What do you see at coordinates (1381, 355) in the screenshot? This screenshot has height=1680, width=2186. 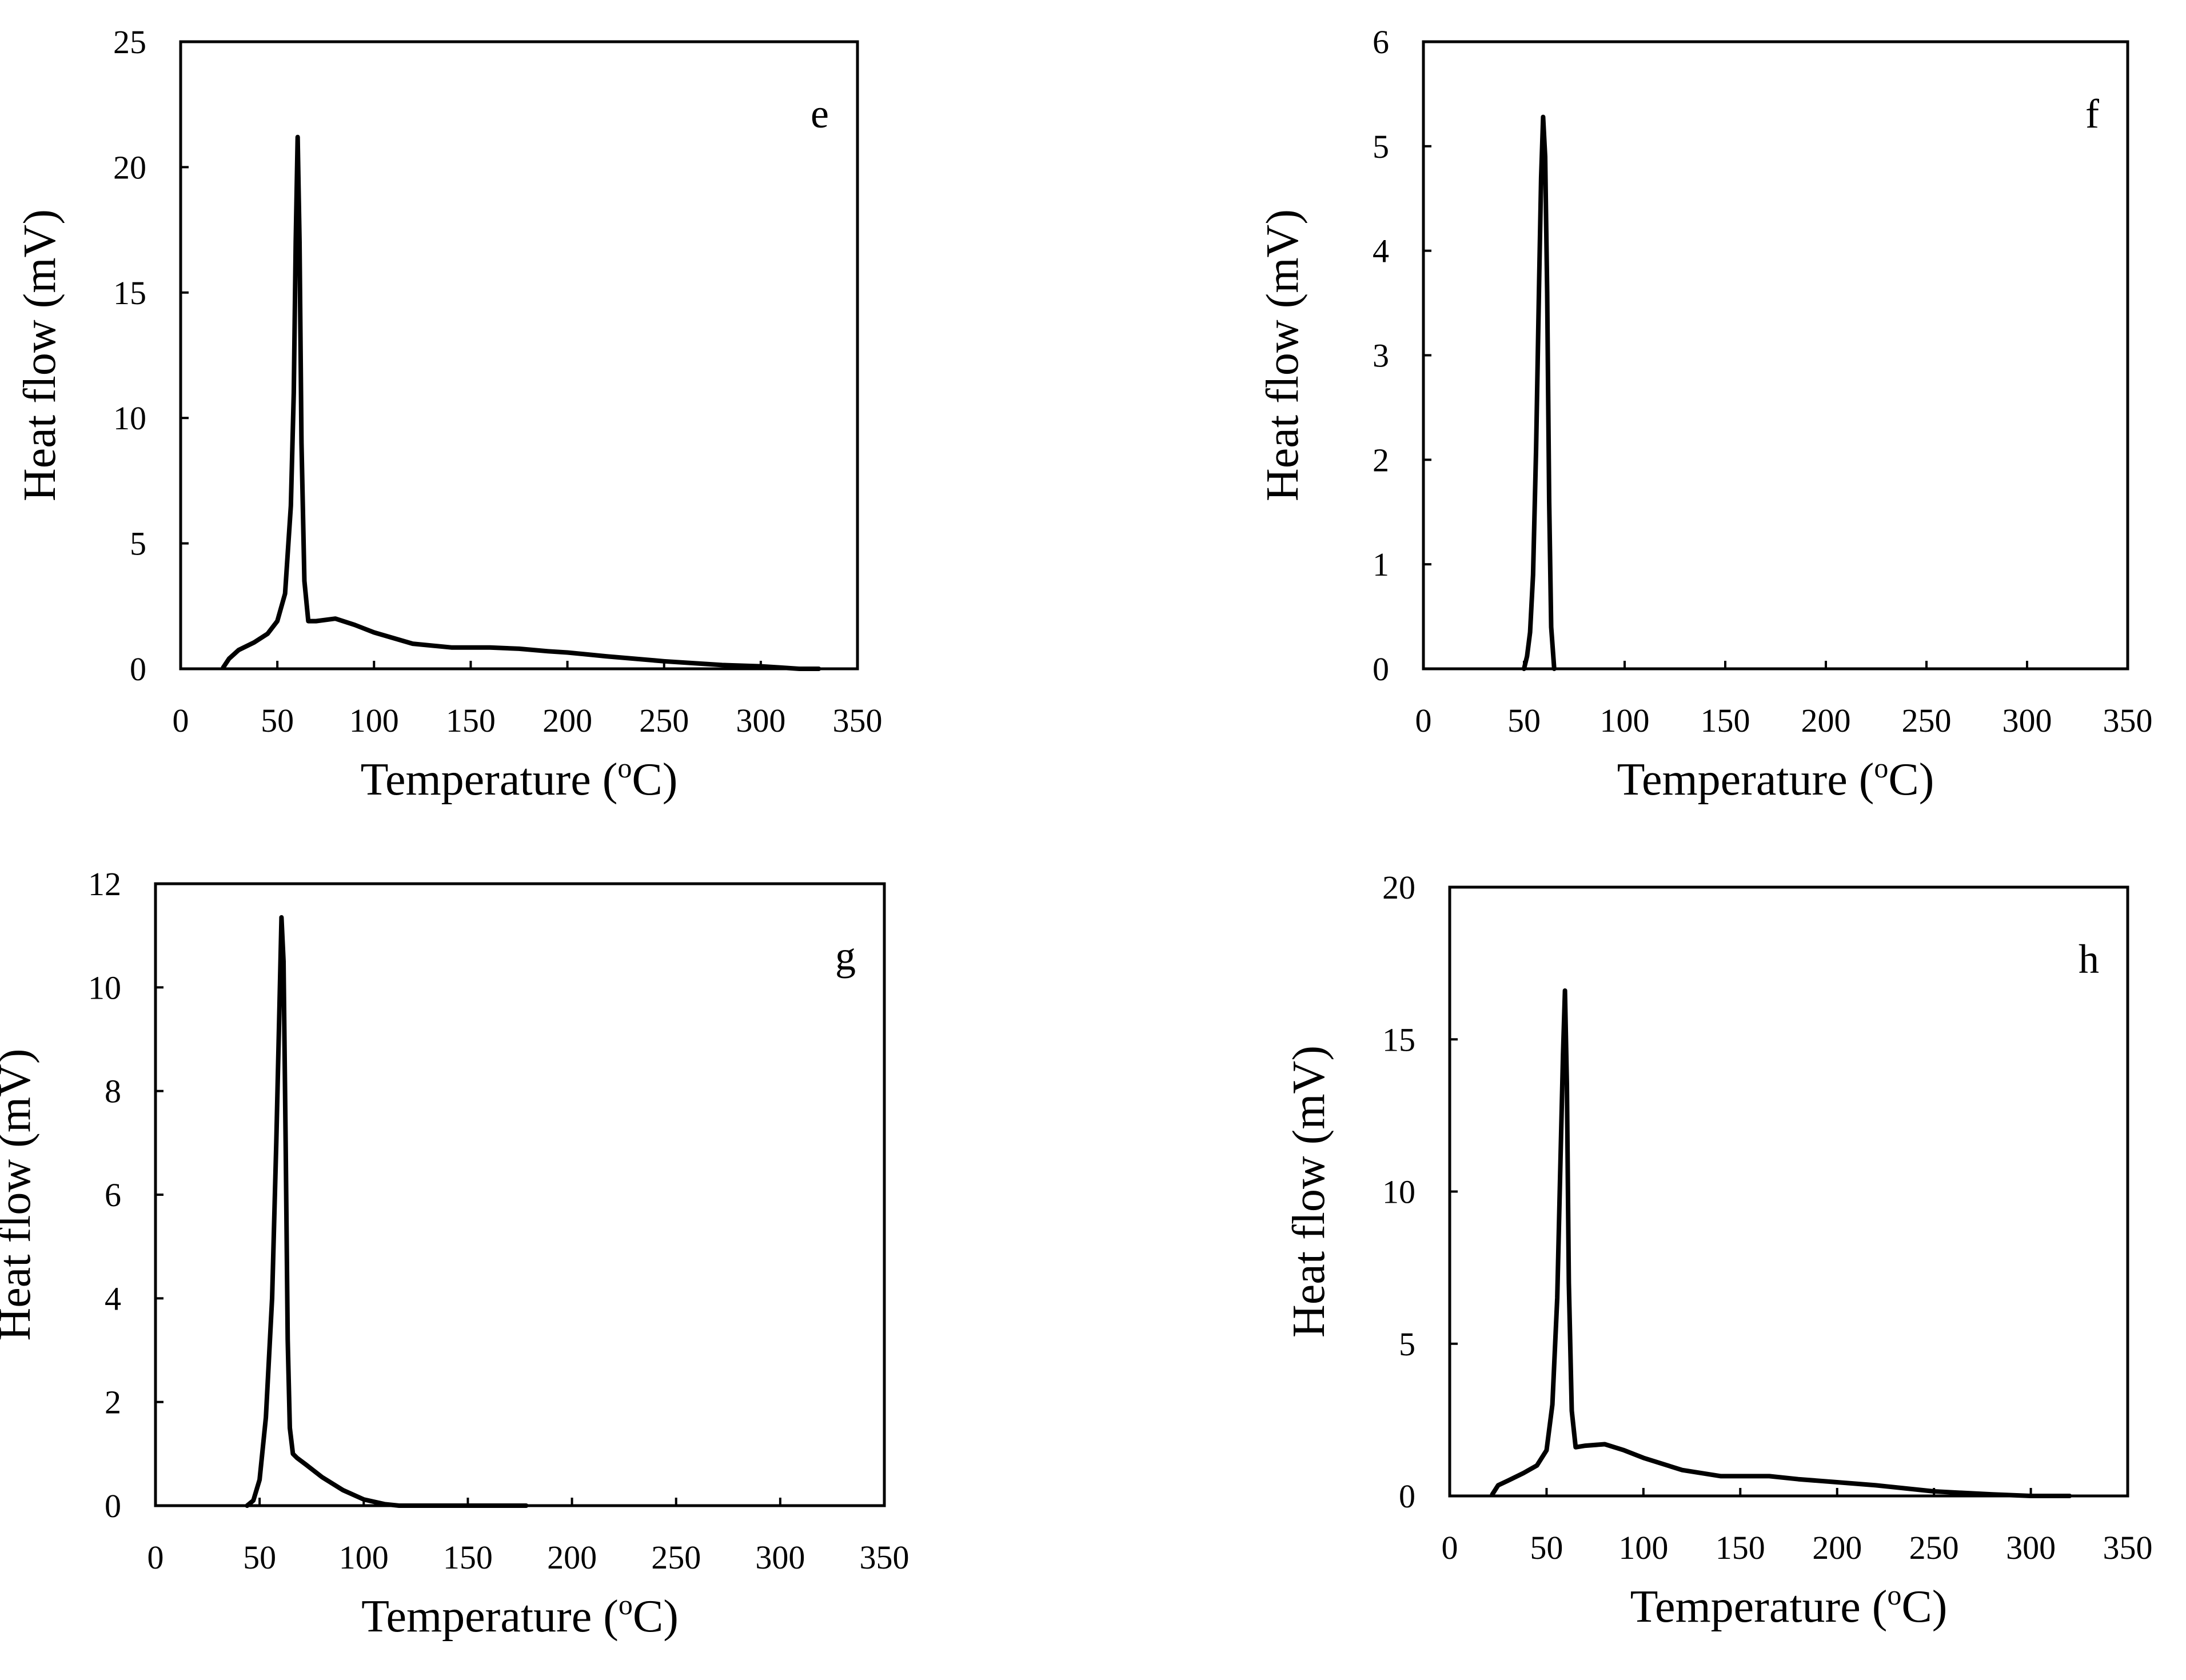 I see `y-tick-label: 3` at bounding box center [1381, 355].